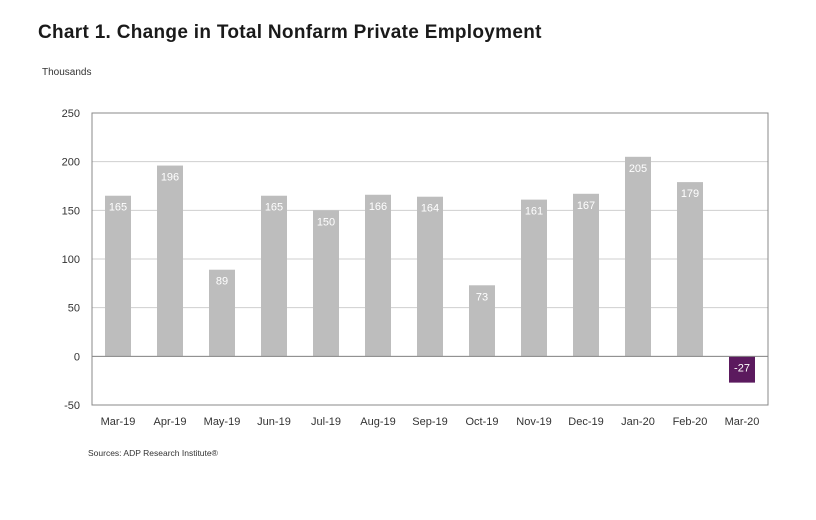 Image resolution: width=816 pixels, height=520 pixels. Describe the element at coordinates (77, 357) in the screenshot. I see `y-tick-label: 0` at that location.